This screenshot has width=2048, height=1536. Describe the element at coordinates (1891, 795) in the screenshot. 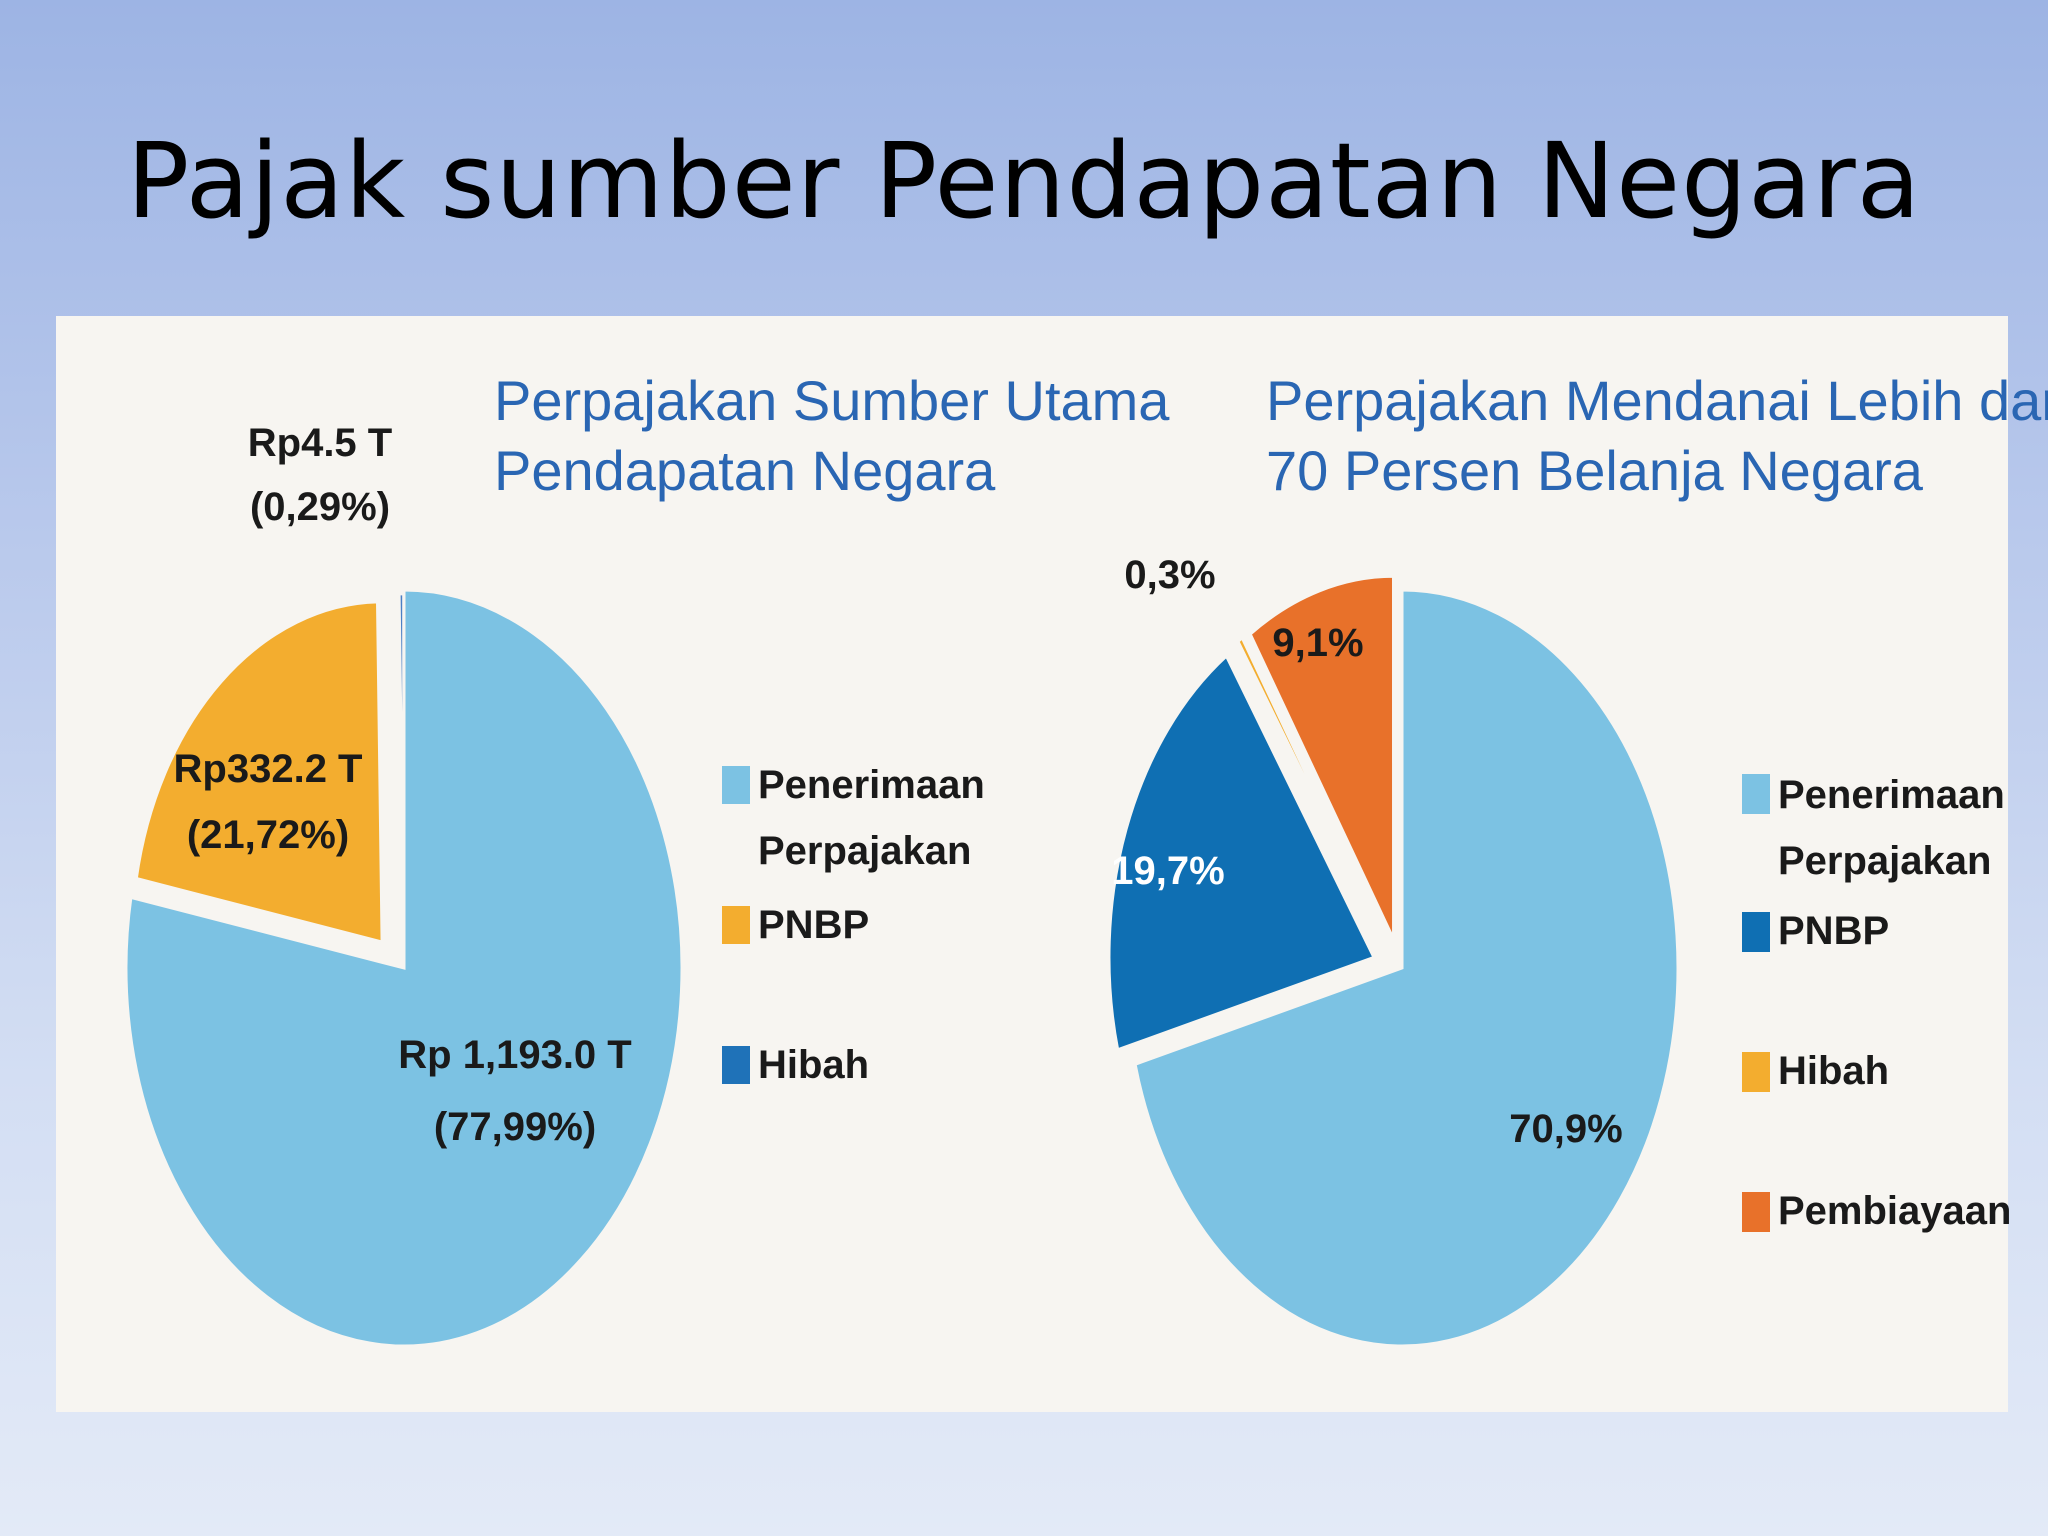

I see `chart2-legend-perpajakan-line1: Penerimaan` at that location.